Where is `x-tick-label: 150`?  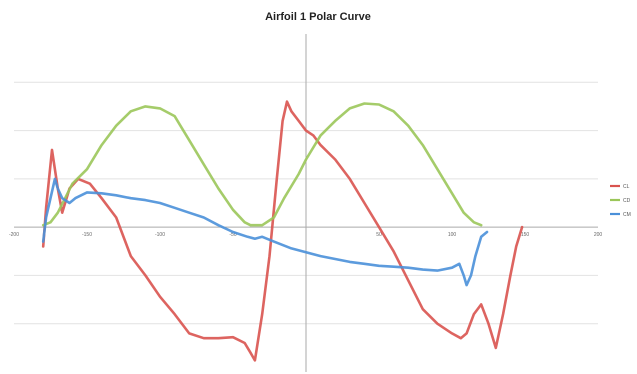
x-tick-label: 150 is located at coordinates (525, 235).